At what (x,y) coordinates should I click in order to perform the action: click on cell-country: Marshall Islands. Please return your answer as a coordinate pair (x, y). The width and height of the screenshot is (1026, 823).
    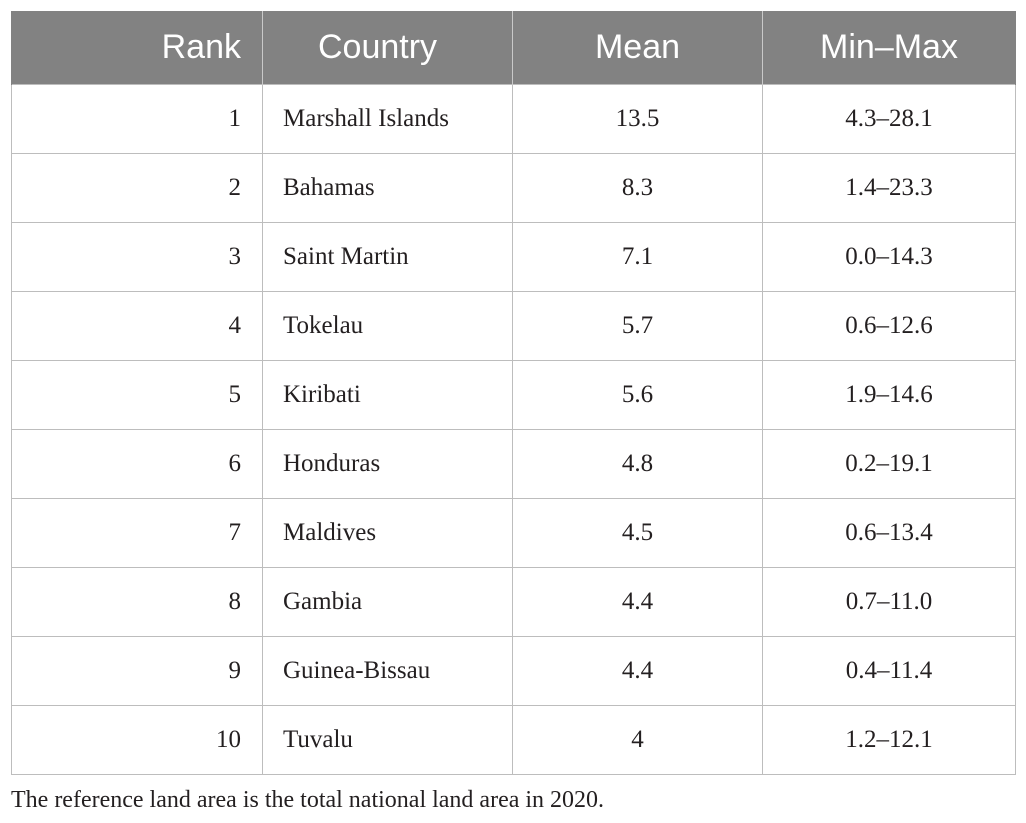
    Looking at the image, I should click on (387, 118).